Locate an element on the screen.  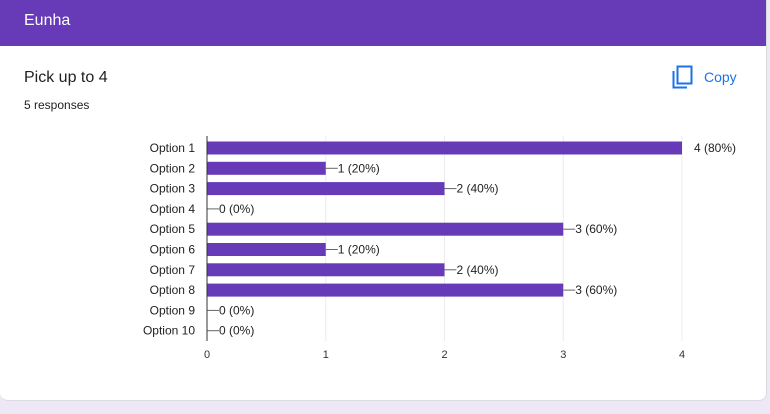
category-label: Option 9 is located at coordinates (173, 310).